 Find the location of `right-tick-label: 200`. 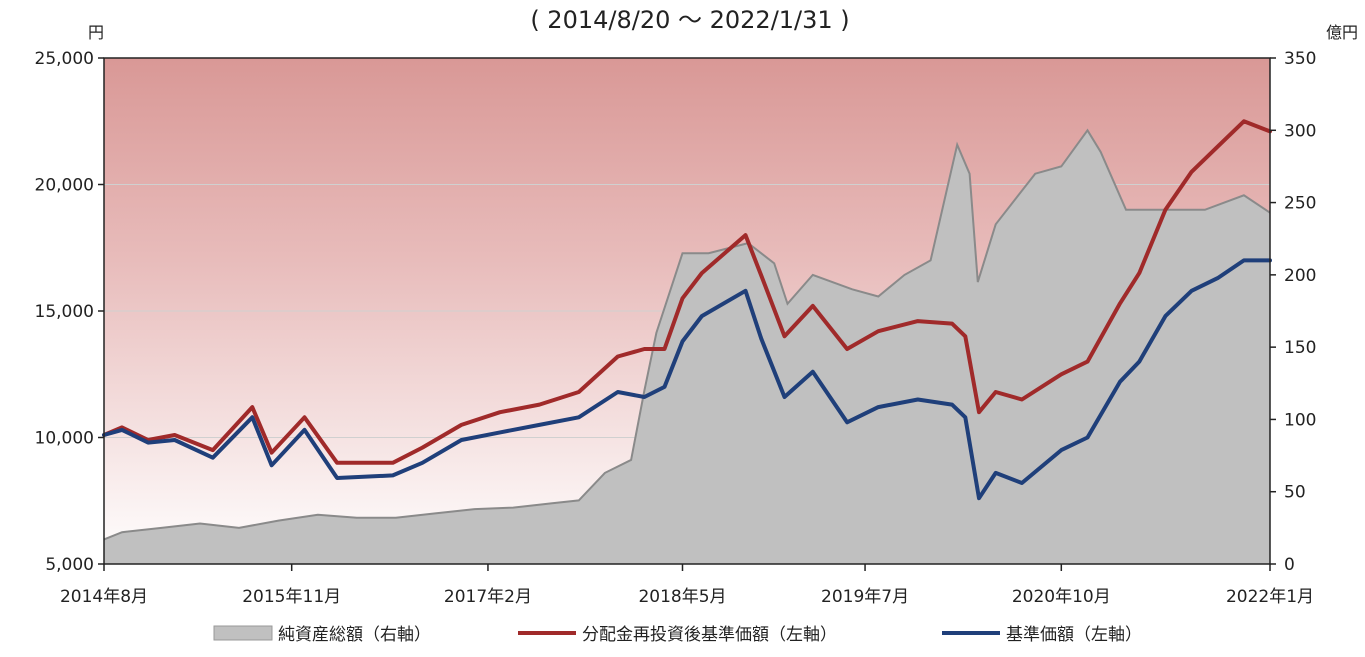

right-tick-label: 200 is located at coordinates (1300, 276).